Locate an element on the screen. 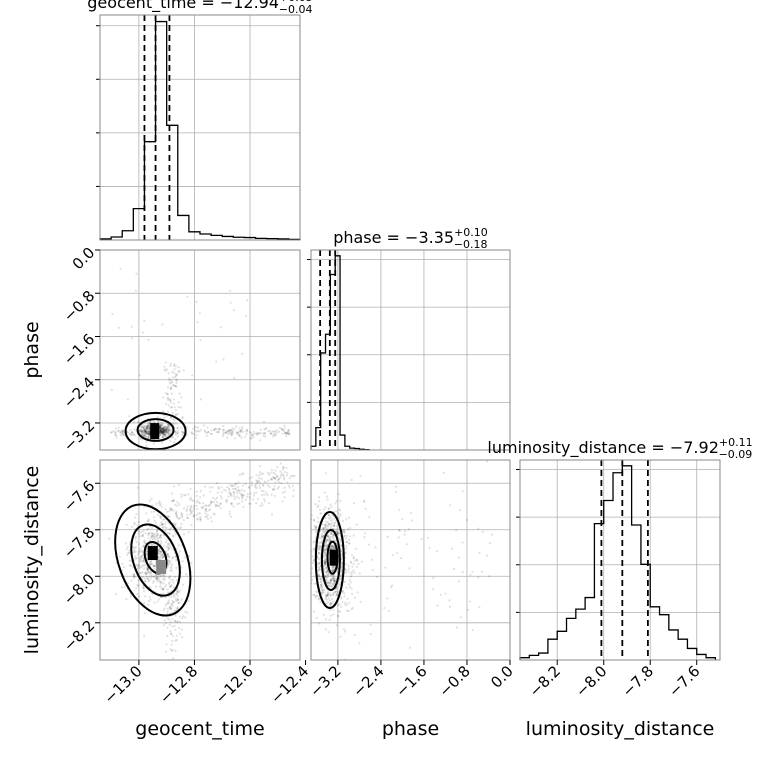 This screenshot has height=760, width=760. x-tick-label: −3.2 is located at coordinates (325, 681).